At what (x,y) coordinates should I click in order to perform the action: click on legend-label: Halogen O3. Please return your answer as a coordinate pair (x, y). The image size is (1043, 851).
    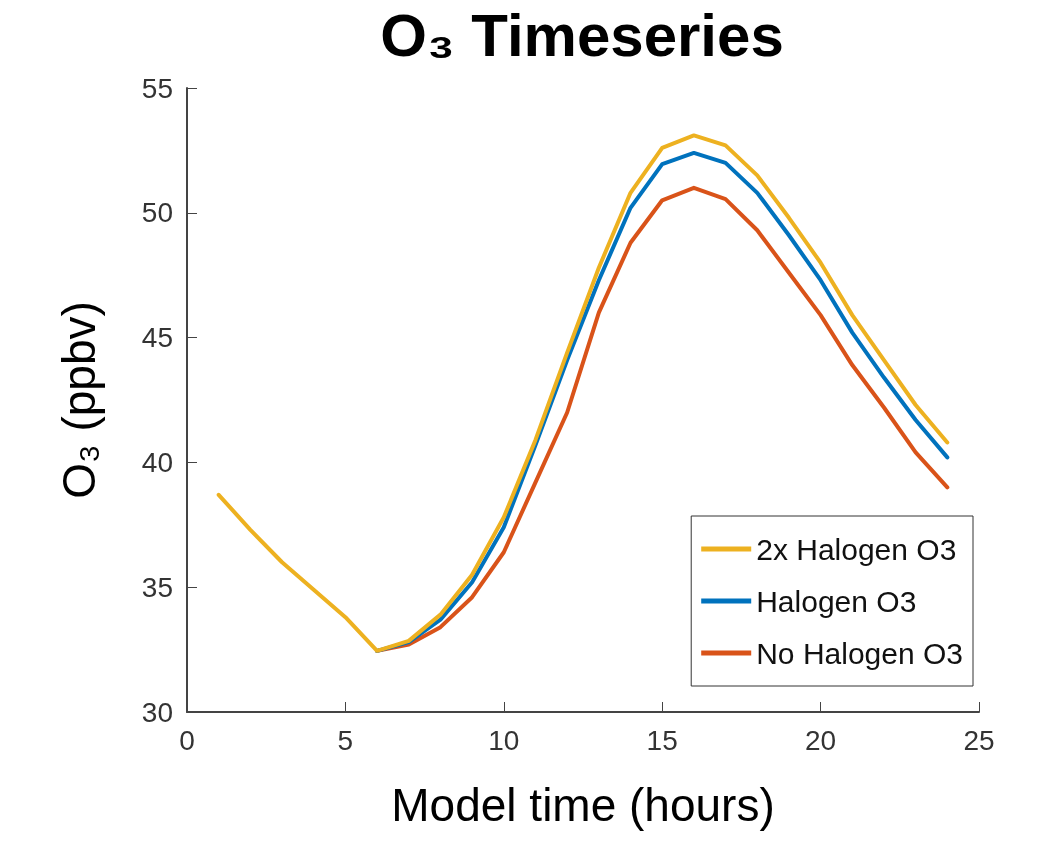
    Looking at the image, I should click on (836, 601).